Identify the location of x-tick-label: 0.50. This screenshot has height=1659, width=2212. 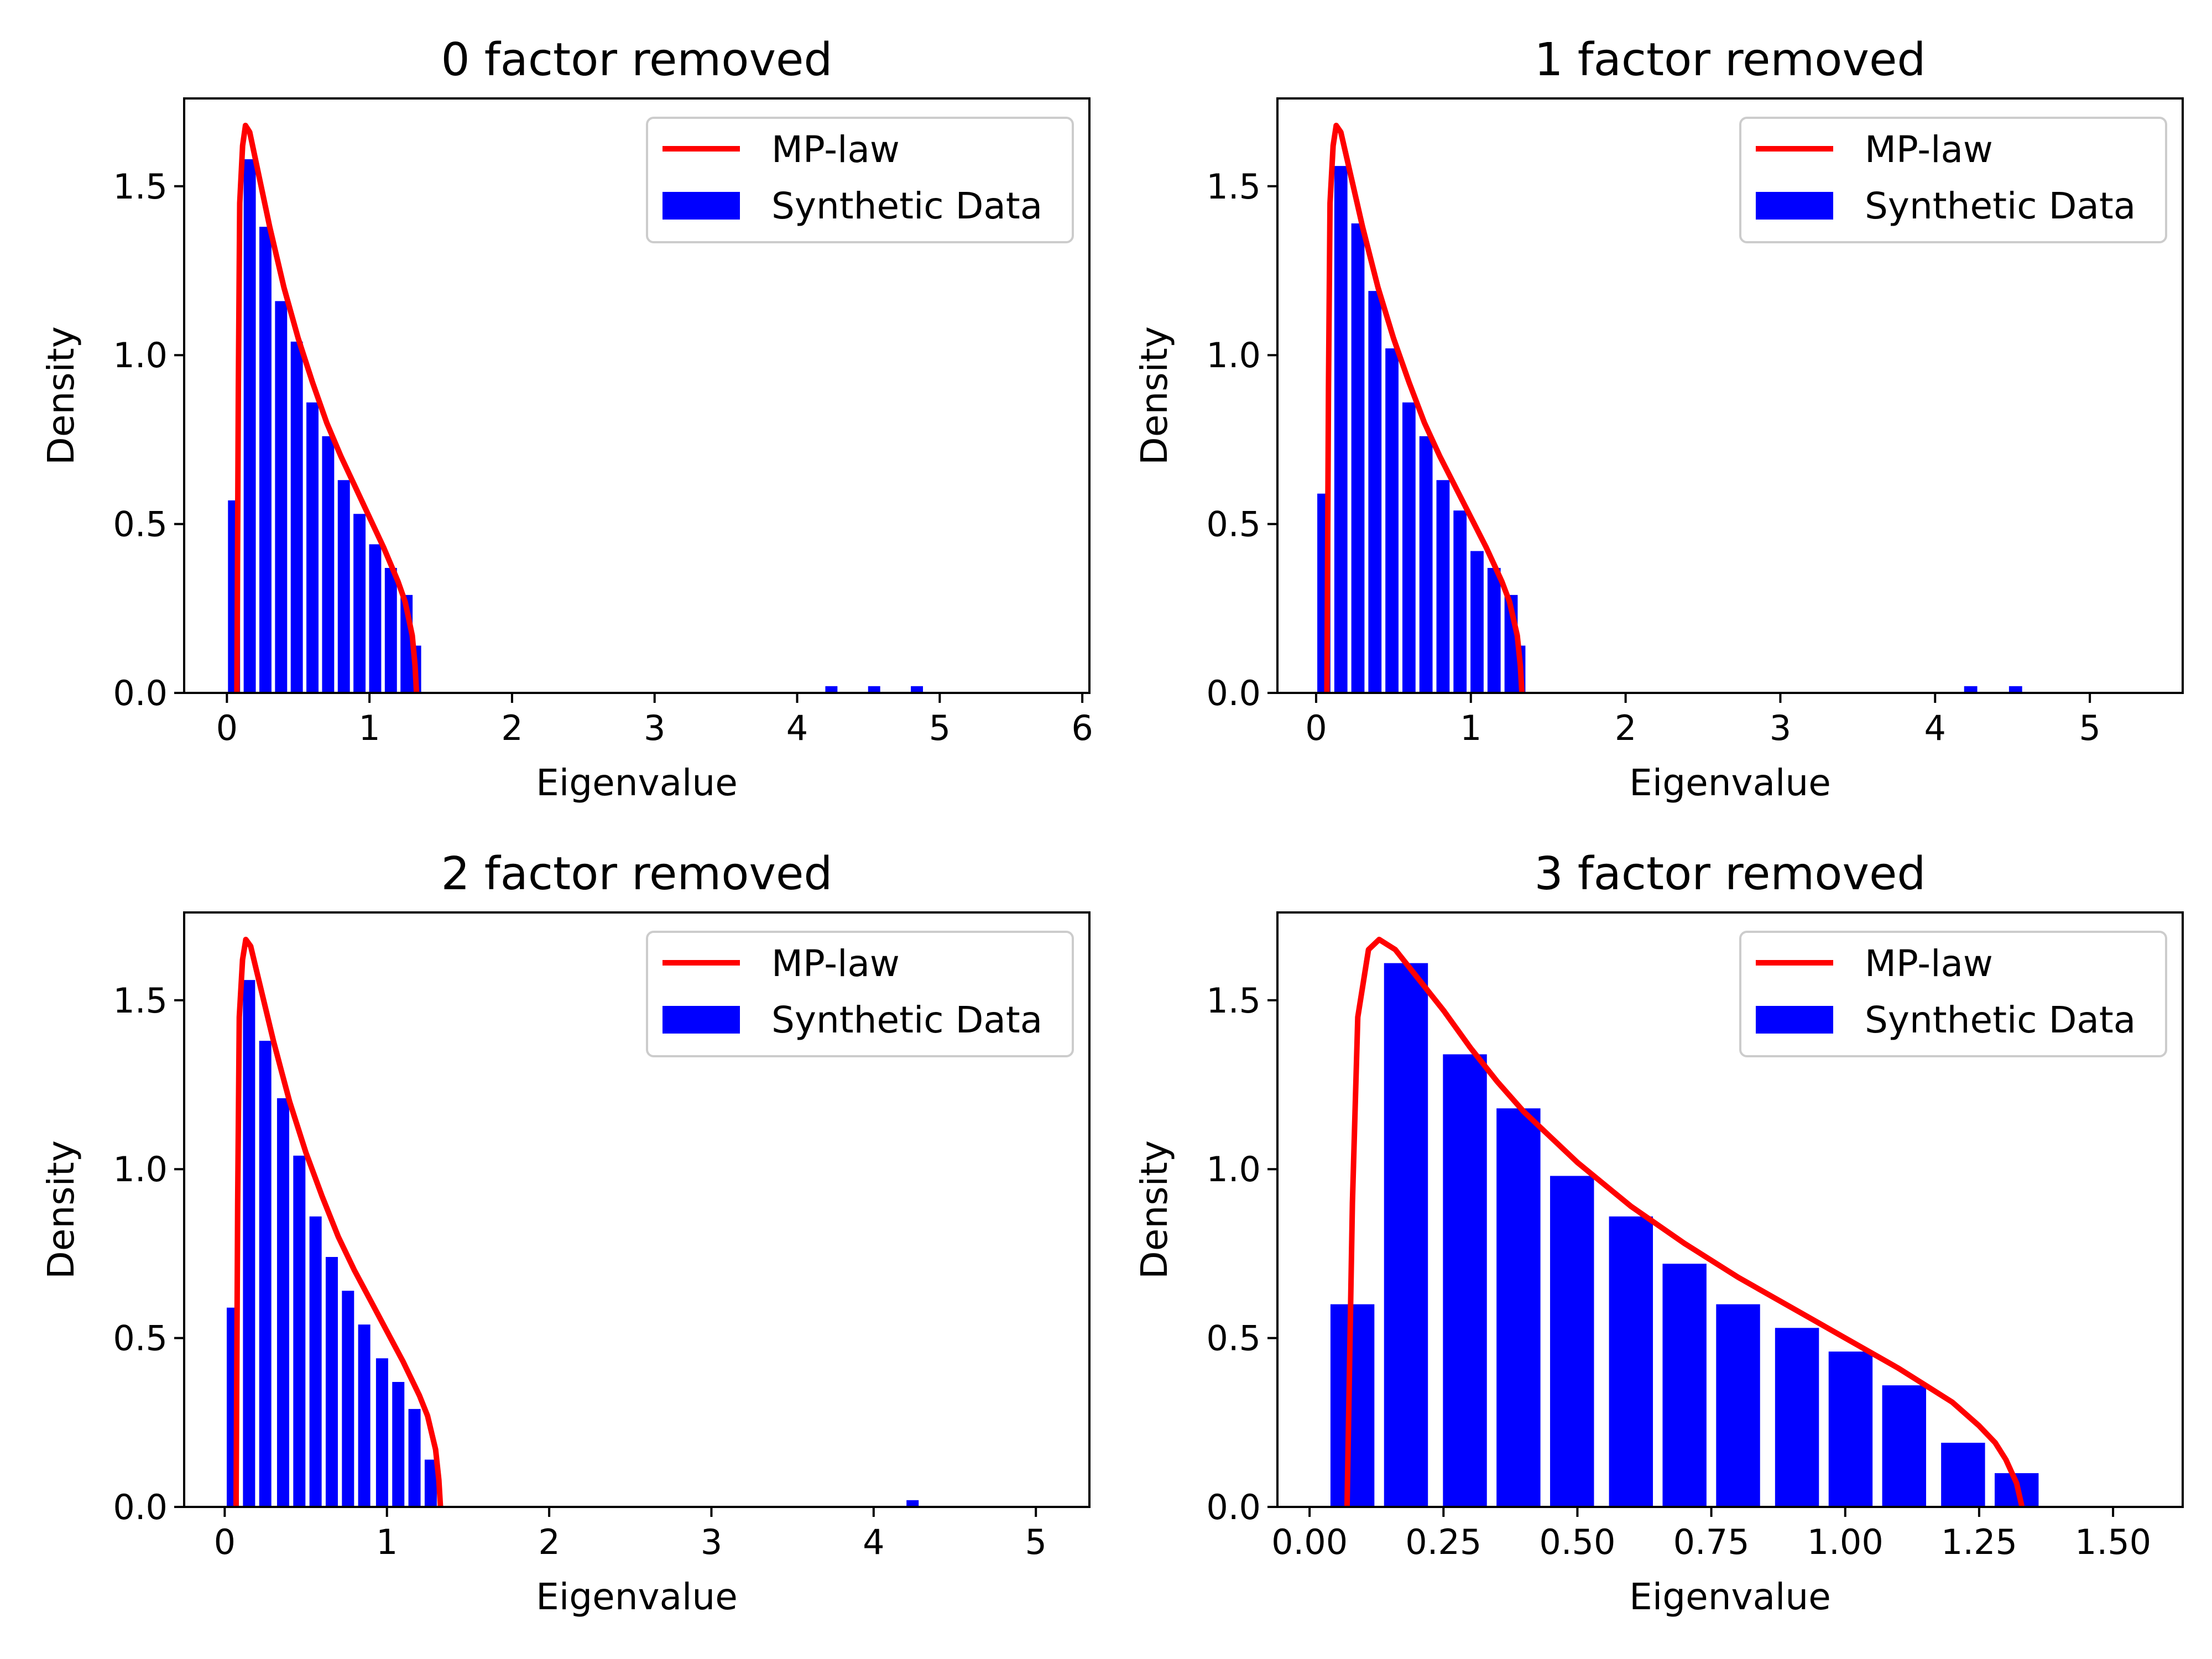
(1577, 1542).